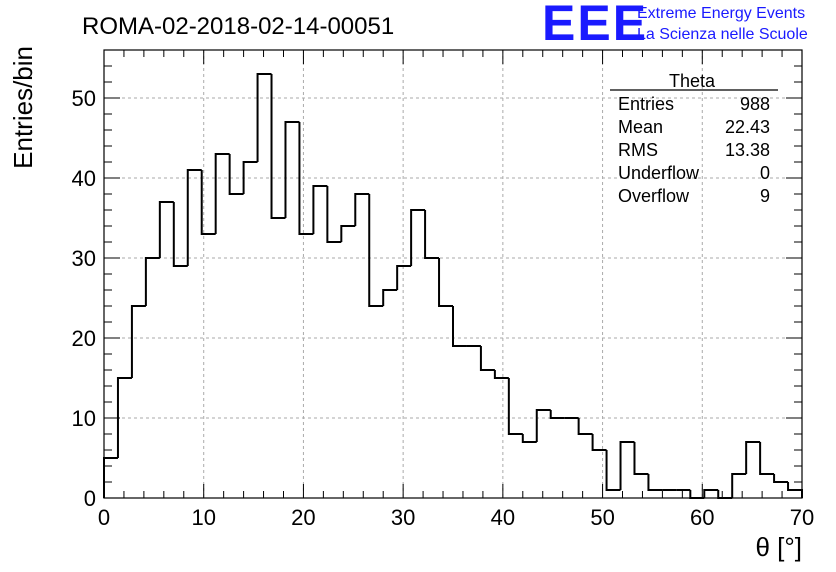 The image size is (836, 572). What do you see at coordinates (755, 104) in the screenshot?
I see `stats-value: 988` at bounding box center [755, 104].